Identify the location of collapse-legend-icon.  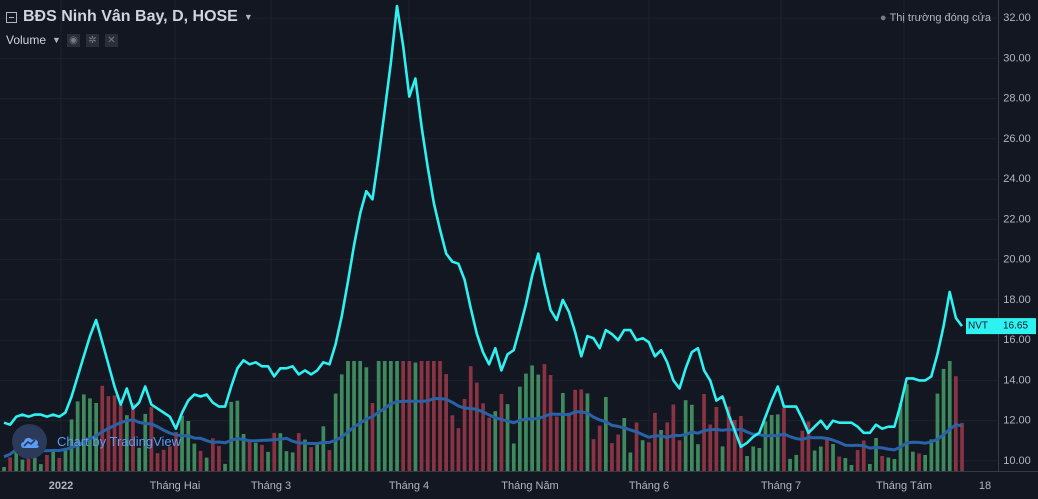
(11, 17).